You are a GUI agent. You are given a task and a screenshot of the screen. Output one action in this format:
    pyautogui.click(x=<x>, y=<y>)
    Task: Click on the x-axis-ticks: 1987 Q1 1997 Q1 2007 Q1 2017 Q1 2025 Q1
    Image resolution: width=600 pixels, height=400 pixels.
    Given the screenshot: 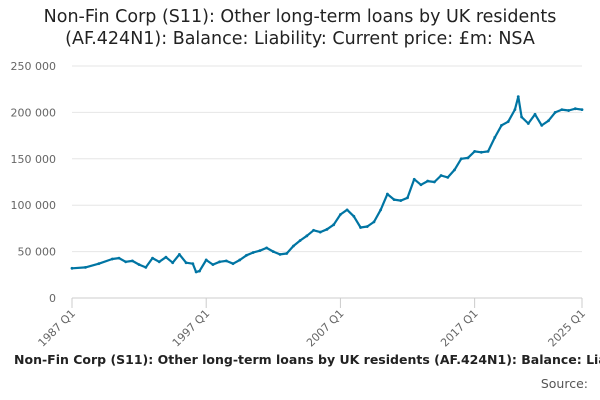 What is the action you would take?
    pyautogui.click(x=312, y=324)
    